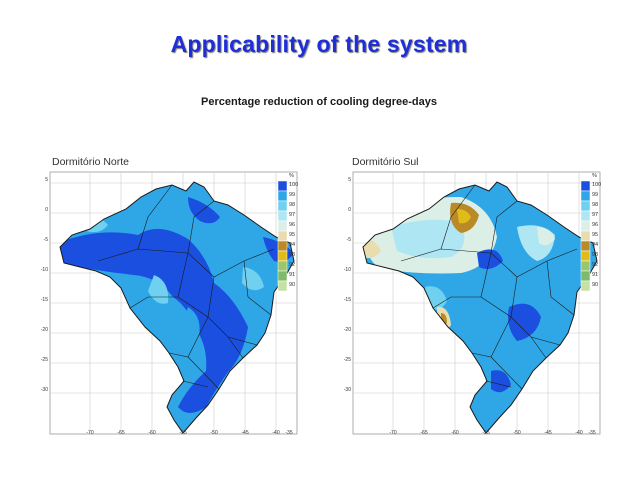 Image resolution: width=638 pixels, height=479 pixels. What do you see at coordinates (91, 162) in the screenshot?
I see `map-title: Dormitório Norte` at bounding box center [91, 162].